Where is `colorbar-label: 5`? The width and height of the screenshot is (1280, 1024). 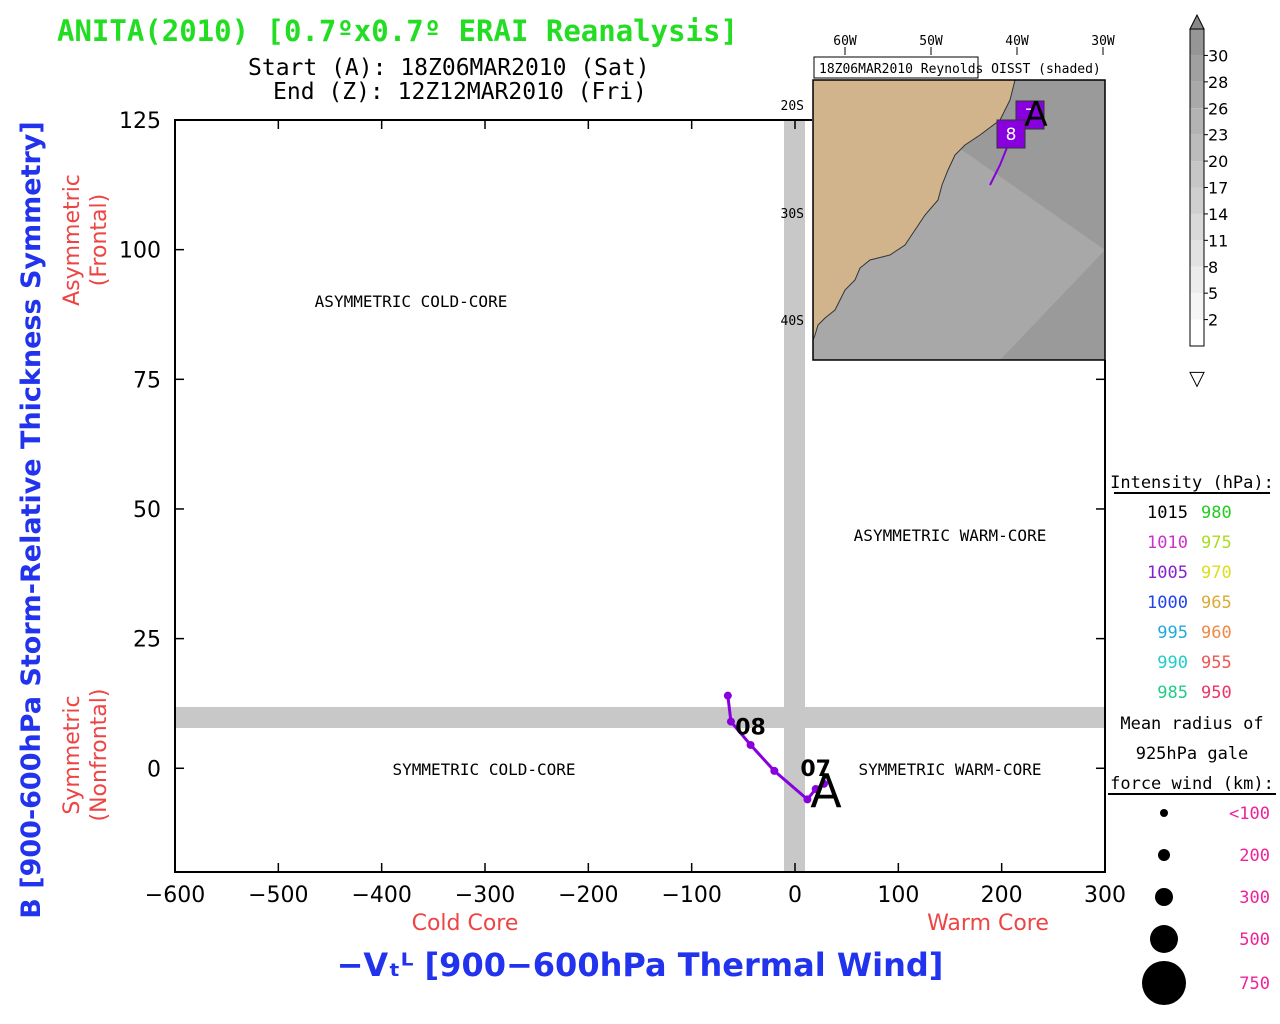 colorbar-label: 5 is located at coordinates (1213, 293).